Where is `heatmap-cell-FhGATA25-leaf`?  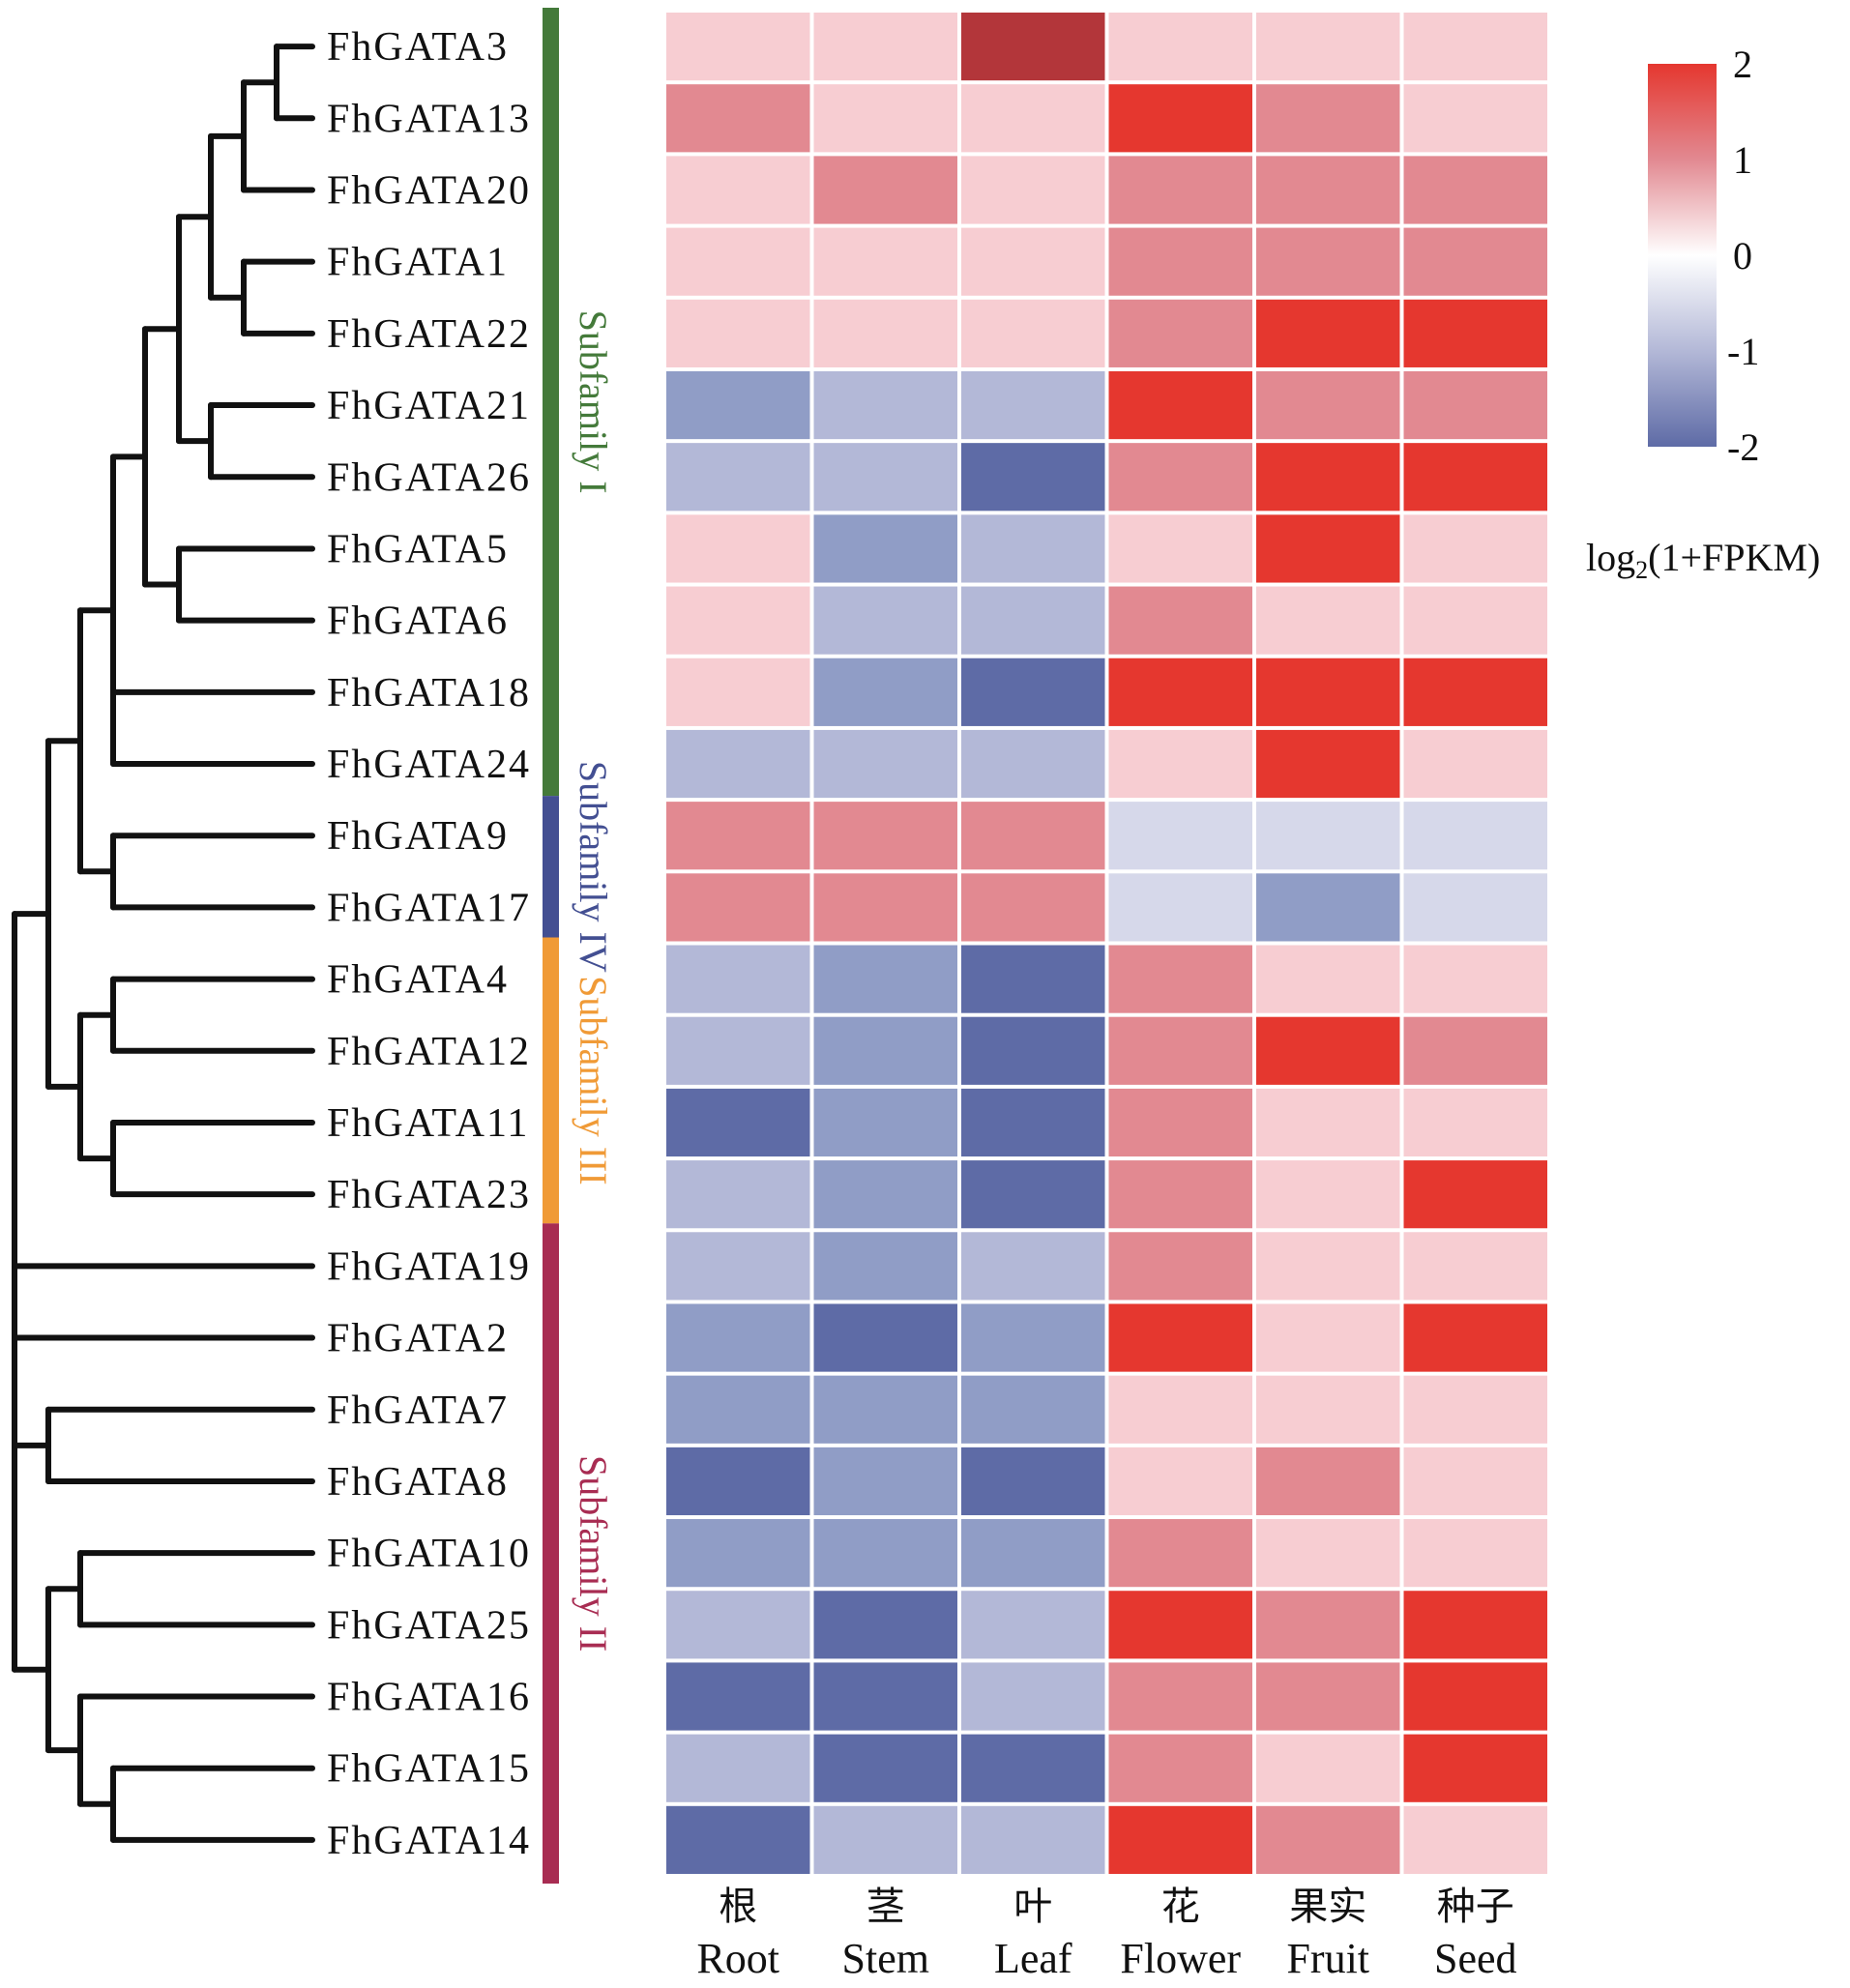 heatmap-cell-FhGATA25-leaf is located at coordinates (1033, 1625).